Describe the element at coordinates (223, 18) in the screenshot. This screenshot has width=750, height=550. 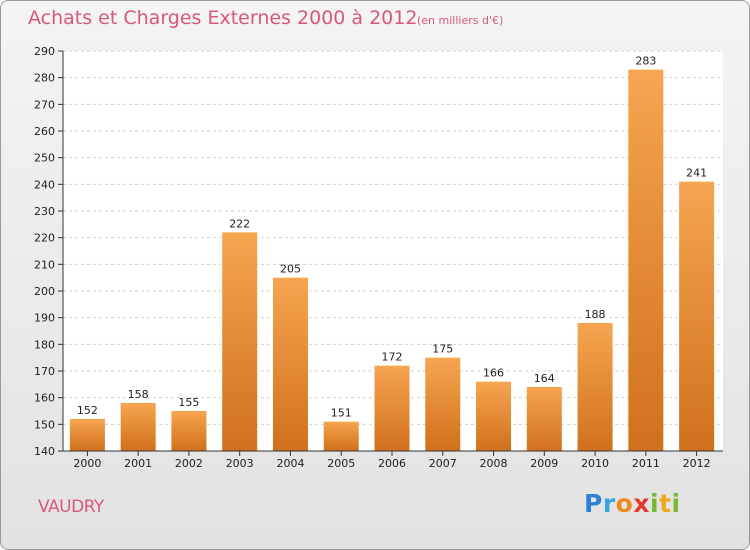
I see `chart-title: Achats et Charges Externes 2000 à 2012` at that location.